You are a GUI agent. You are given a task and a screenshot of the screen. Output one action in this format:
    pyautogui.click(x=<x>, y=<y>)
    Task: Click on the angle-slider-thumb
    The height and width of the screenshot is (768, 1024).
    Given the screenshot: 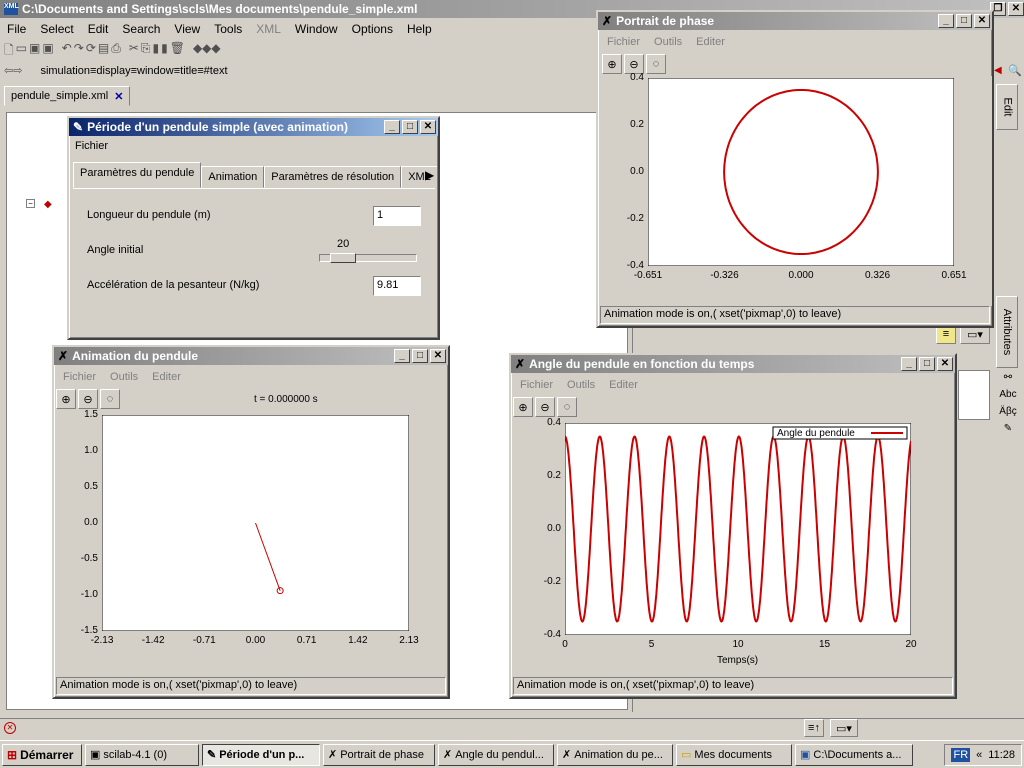 What is the action you would take?
    pyautogui.click(x=343, y=258)
    